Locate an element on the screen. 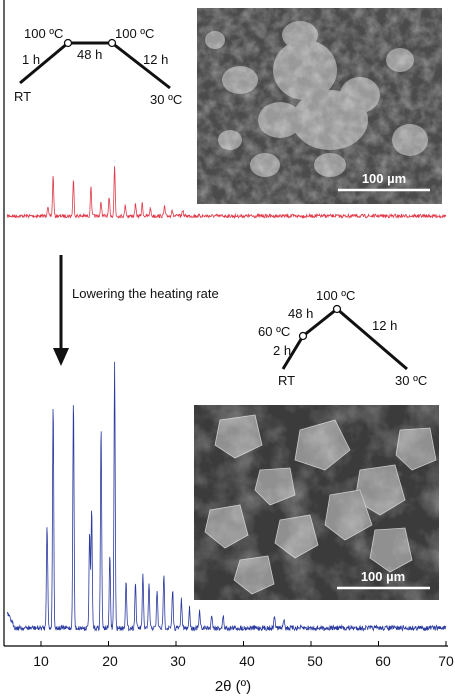  program1-temp2: 100 ºC is located at coordinates (134, 33).